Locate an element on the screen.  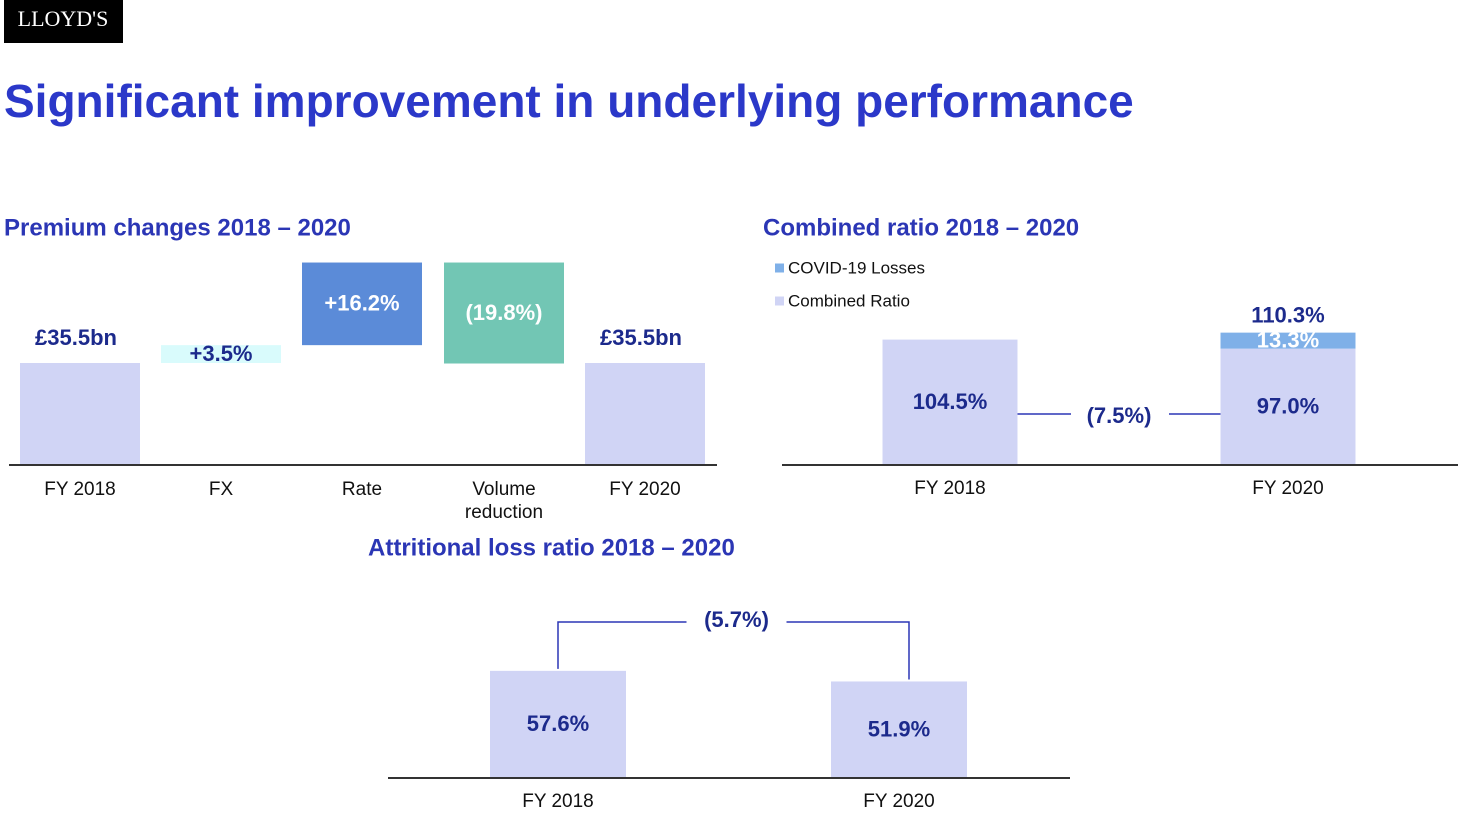
data-label: 13.3% is located at coordinates (1288, 339).